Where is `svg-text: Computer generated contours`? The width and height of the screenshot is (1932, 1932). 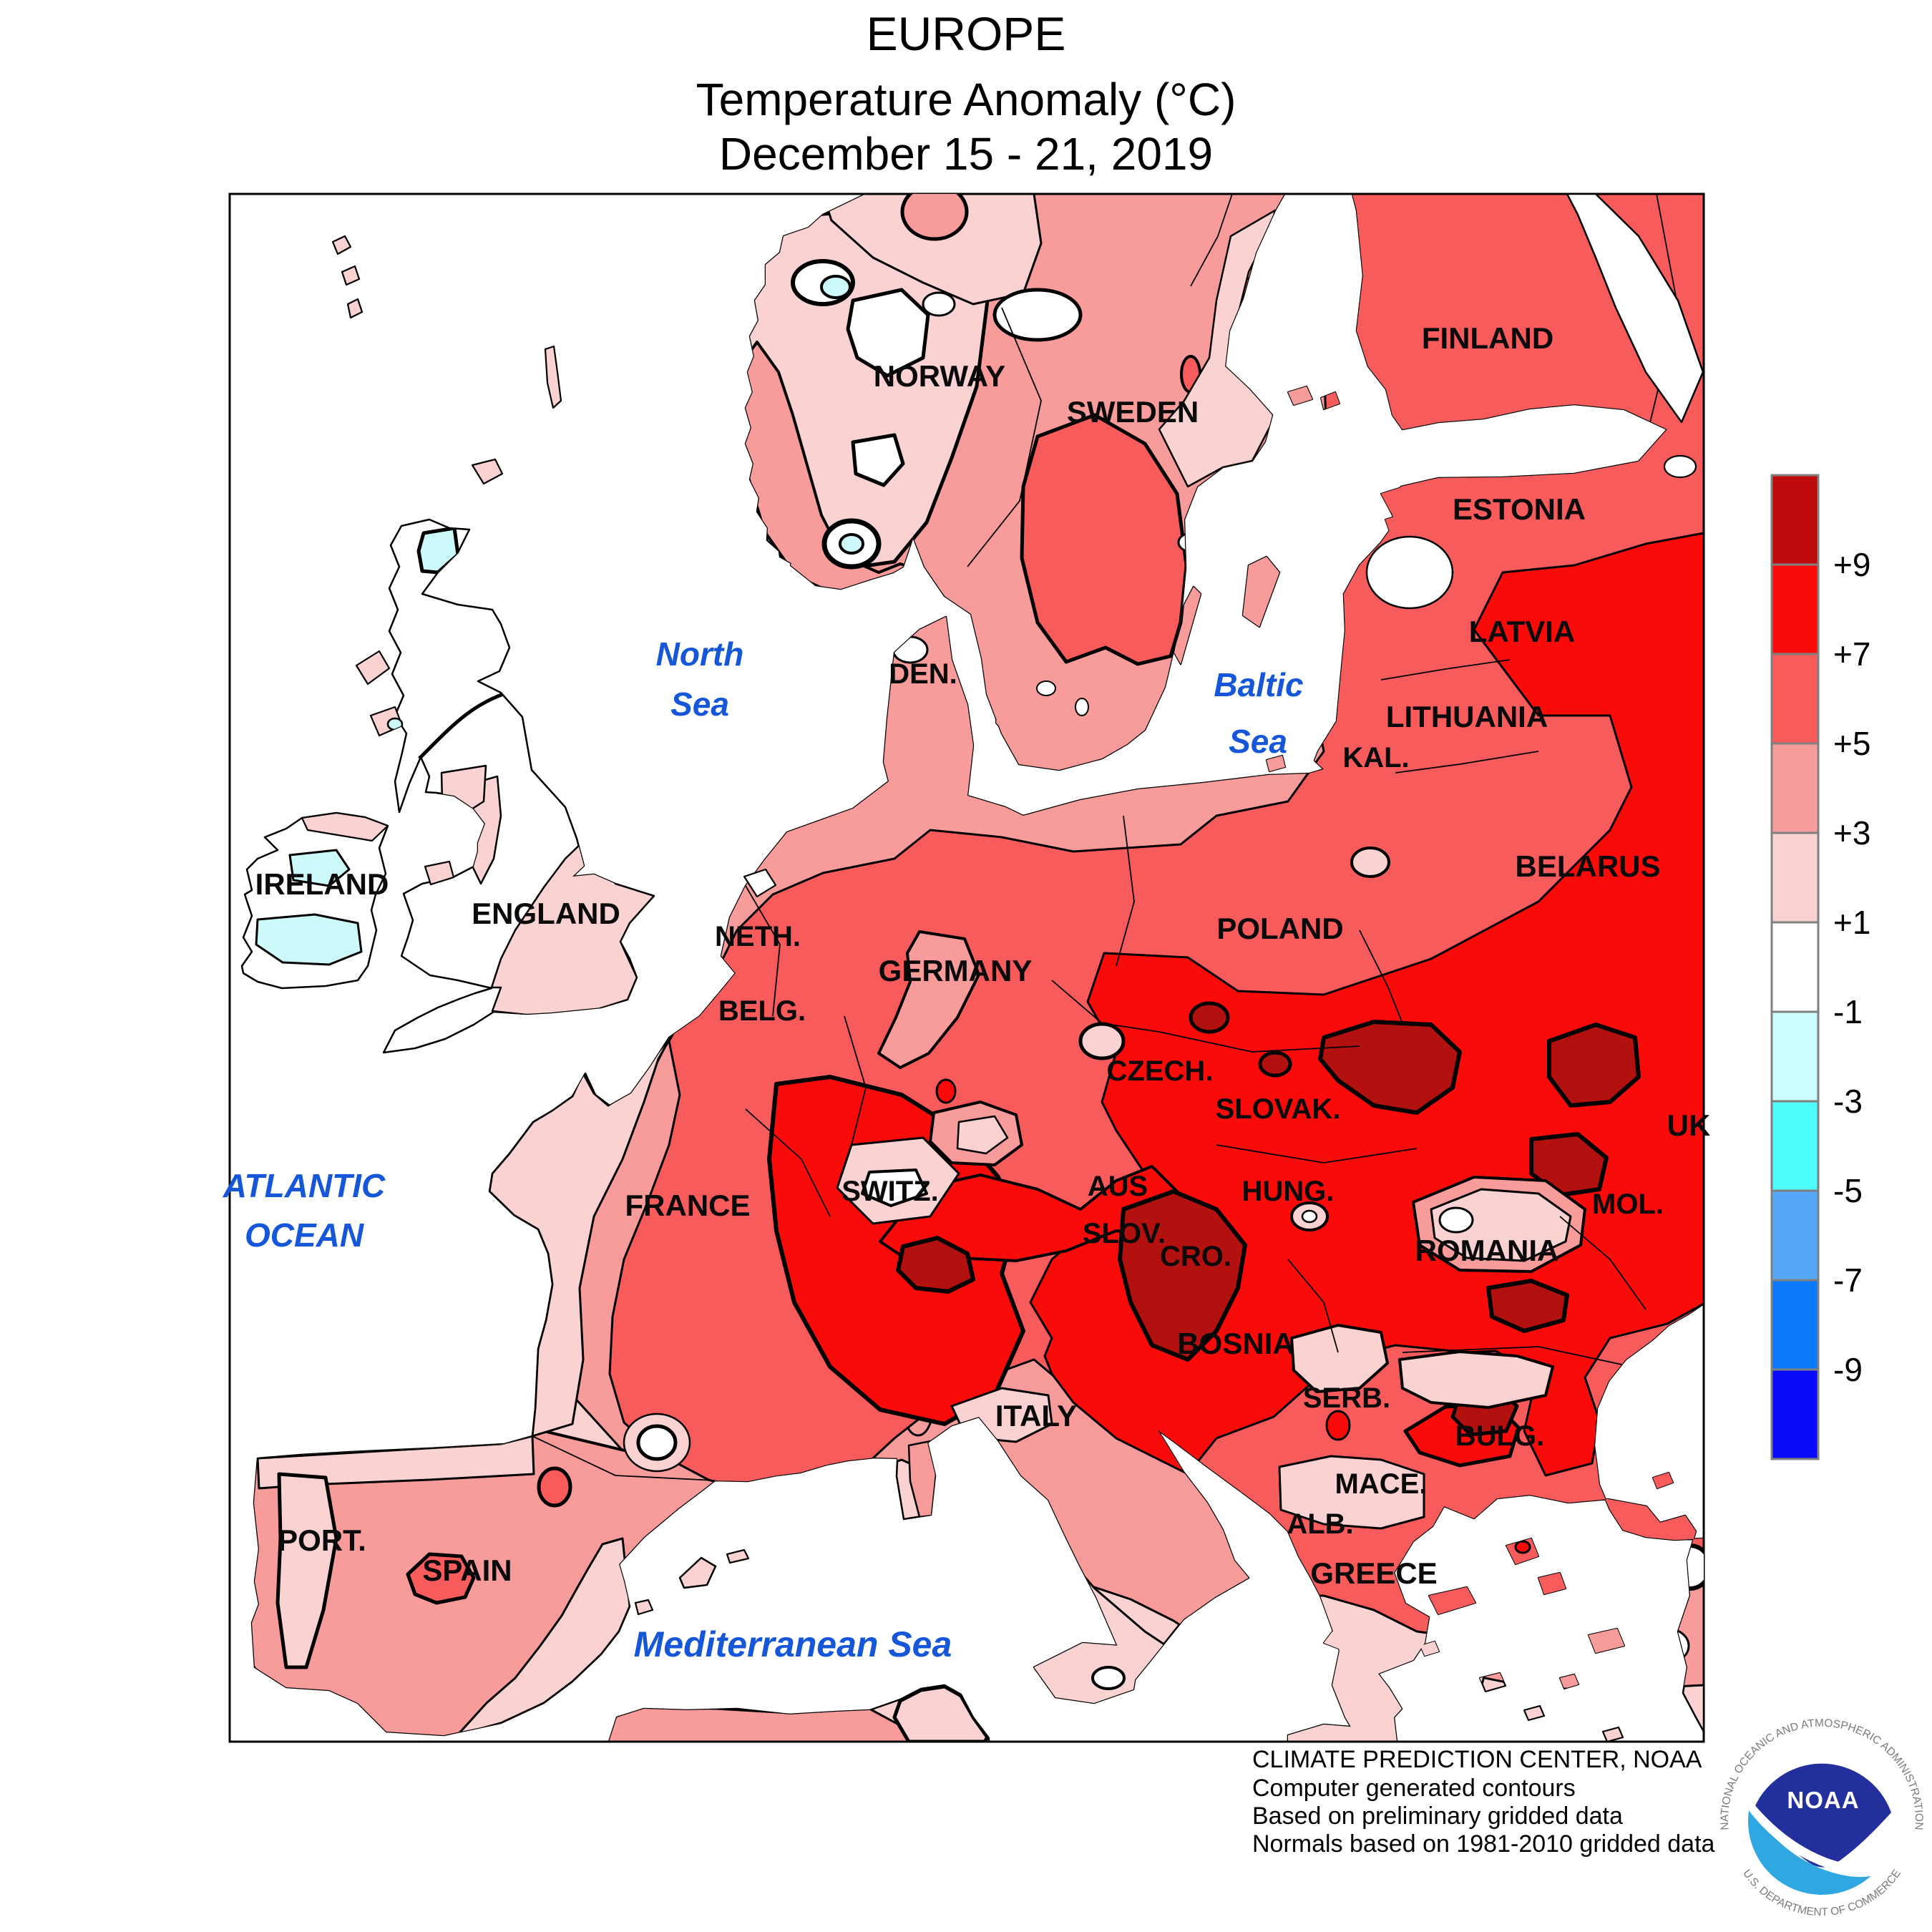
svg-text: Computer generated contours is located at coordinates (1414, 1788).